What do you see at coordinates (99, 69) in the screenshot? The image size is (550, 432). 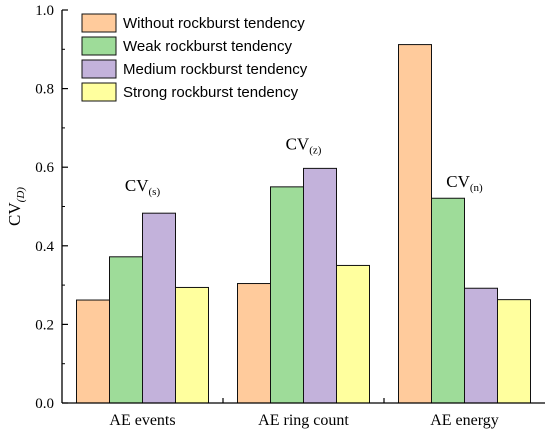 I see `legend-swatch-medium-rockburst-tendency` at bounding box center [99, 69].